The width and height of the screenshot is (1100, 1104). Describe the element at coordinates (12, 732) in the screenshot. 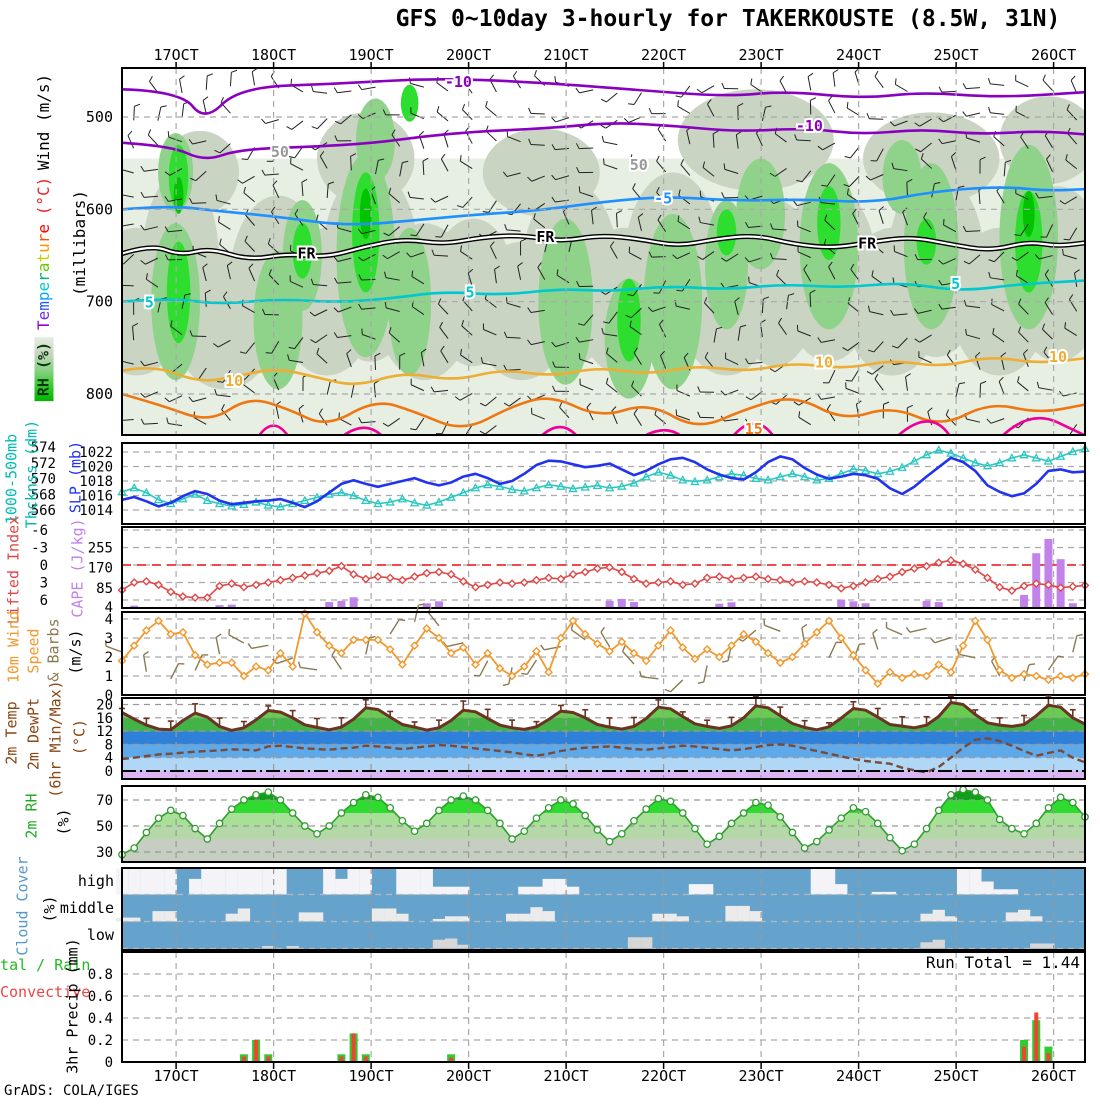

I see `t2m-label-1: 2m Temp` at that location.